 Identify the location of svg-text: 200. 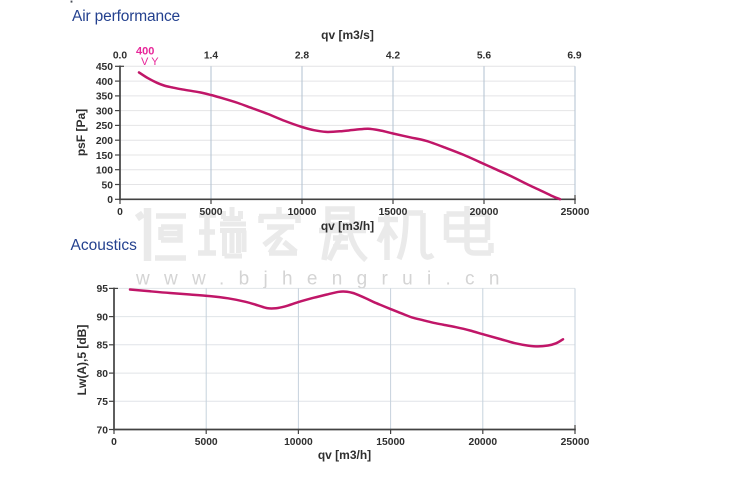
(104, 141).